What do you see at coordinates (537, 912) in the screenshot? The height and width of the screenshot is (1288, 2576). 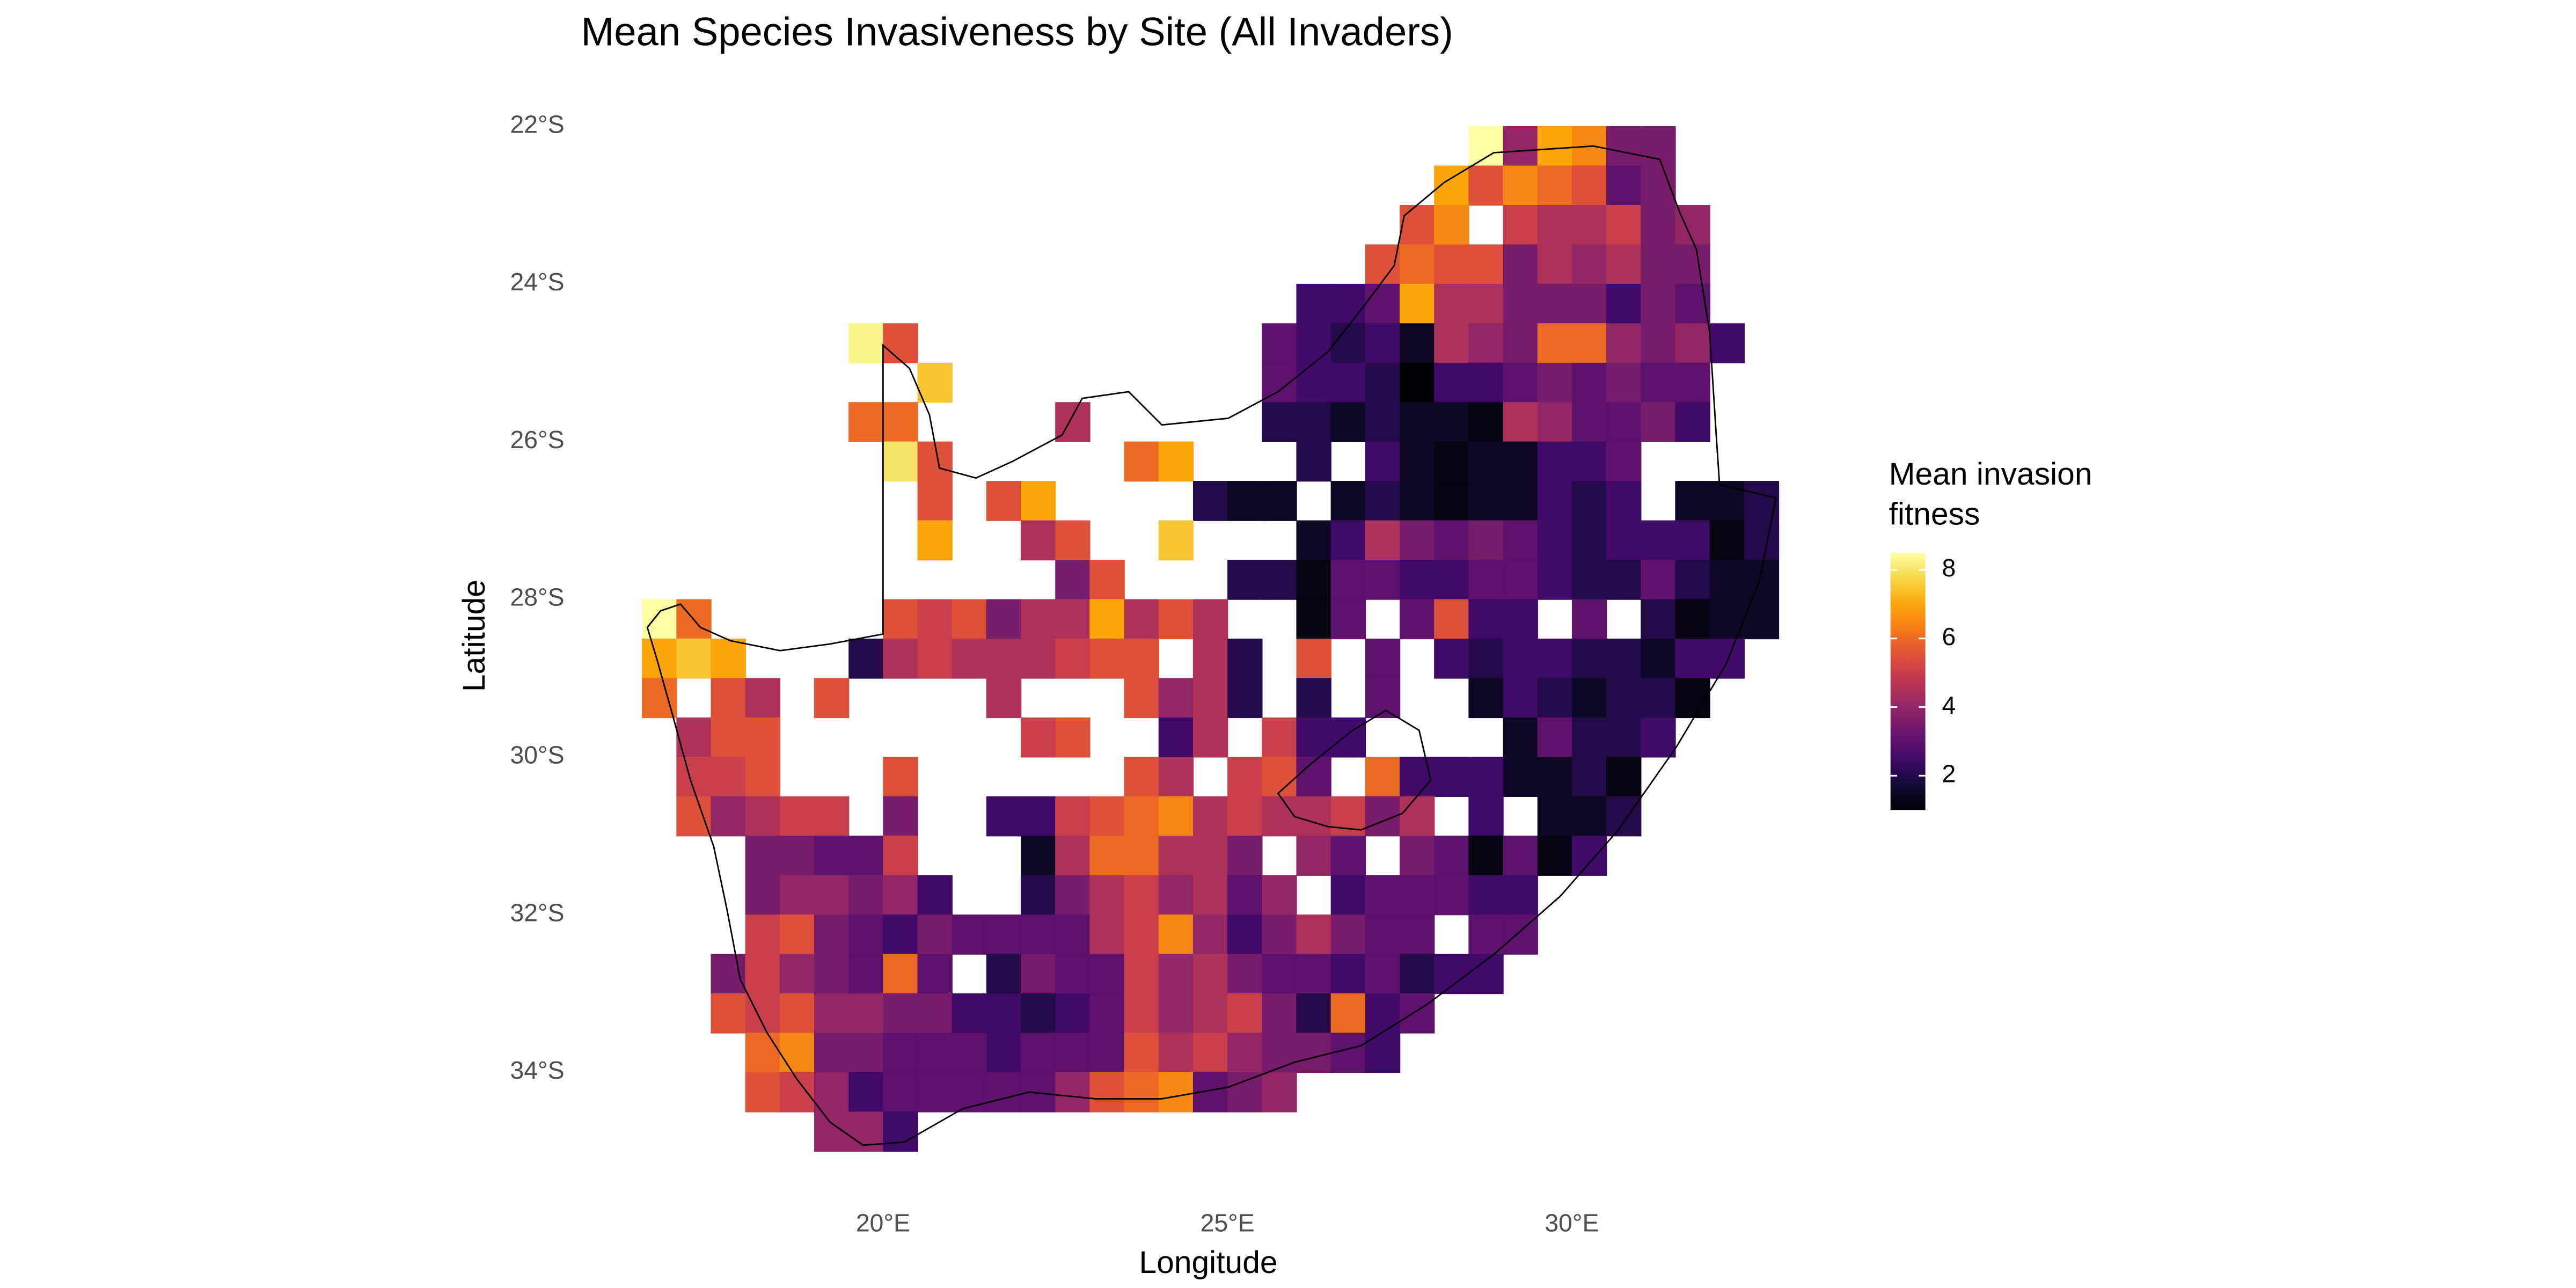 I see `y-tick-label: 32°S` at bounding box center [537, 912].